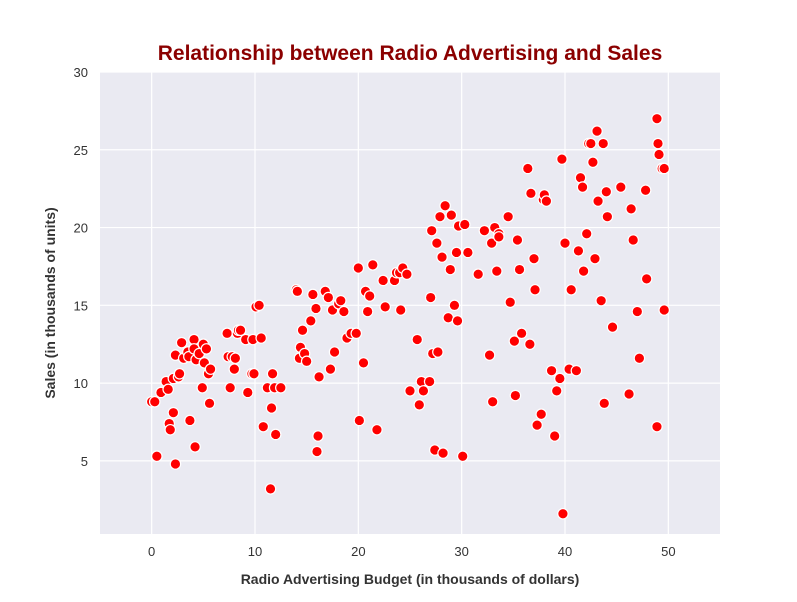 The height and width of the screenshot is (602, 797). What do you see at coordinates (81, 150) in the screenshot?
I see `y-tick-label: 25` at bounding box center [81, 150].